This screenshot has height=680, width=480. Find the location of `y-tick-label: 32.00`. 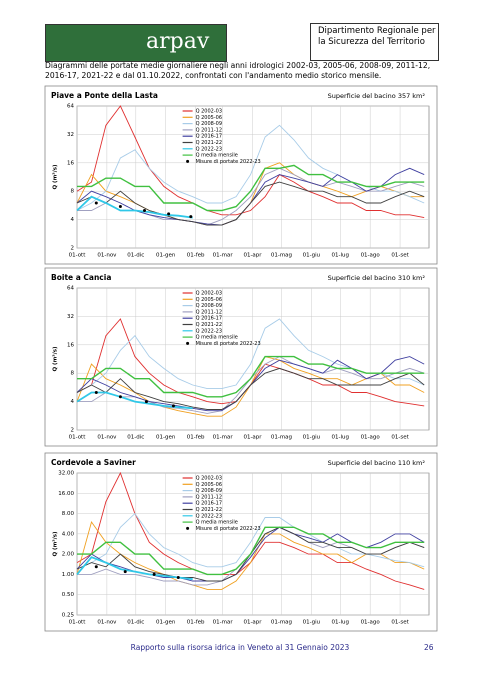

y-tick-label: 32.00 is located at coordinates (66, 474).